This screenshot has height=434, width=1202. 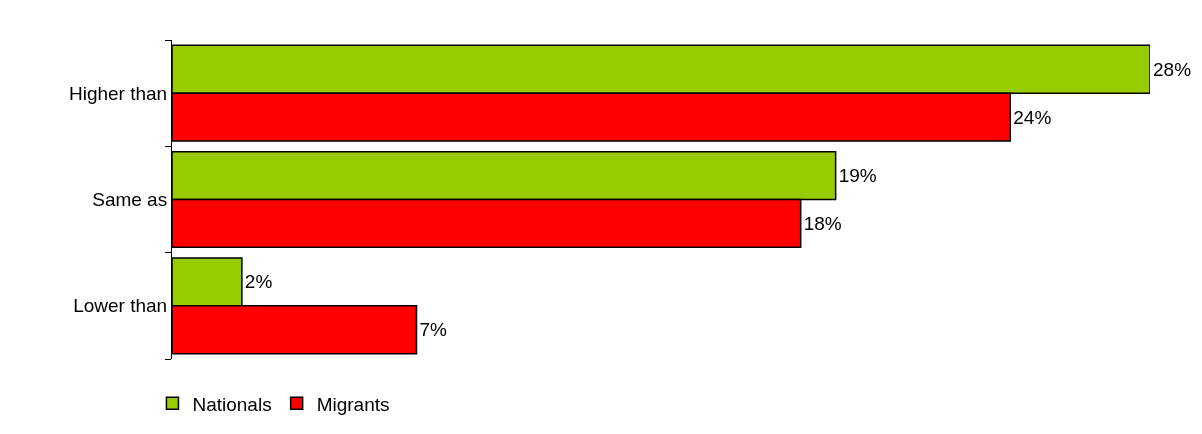 I want to click on legend-label: Migrants, so click(x=353, y=404).